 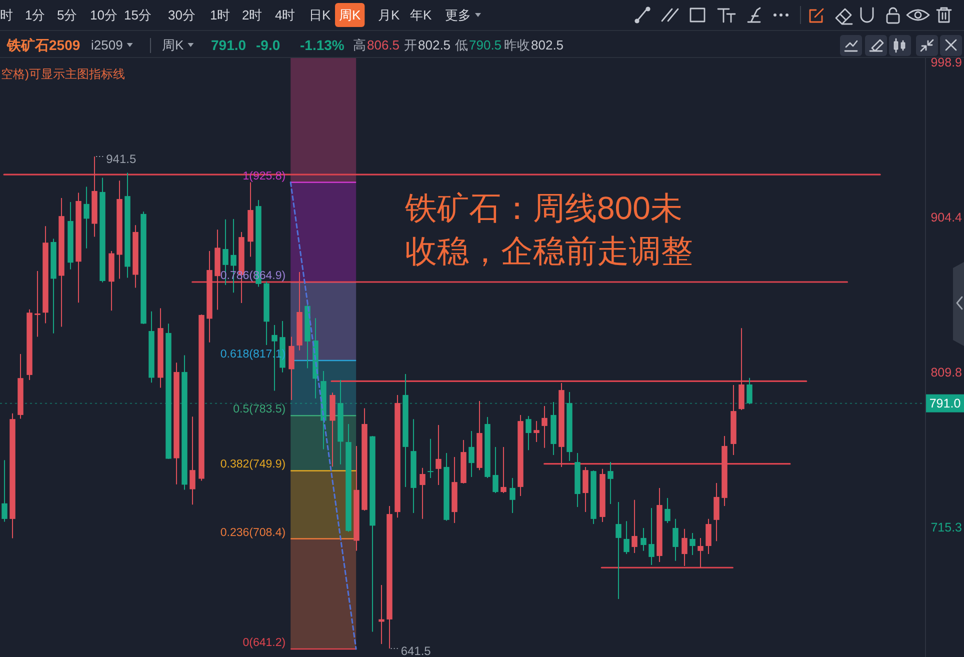 What do you see at coordinates (946, 62) in the screenshot?
I see `y-tick-label: 998.9` at bounding box center [946, 62].